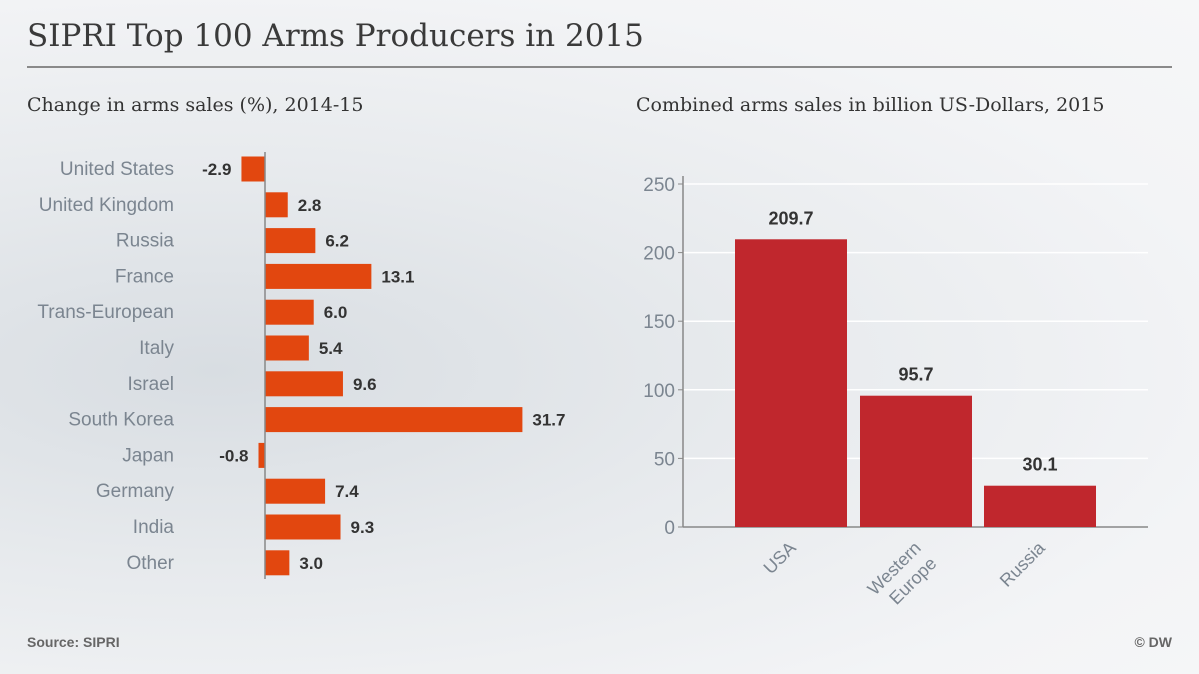 This screenshot has width=1199, height=674. Describe the element at coordinates (790, 218) in the screenshot. I see `value-label-usa: 209.7` at that location.